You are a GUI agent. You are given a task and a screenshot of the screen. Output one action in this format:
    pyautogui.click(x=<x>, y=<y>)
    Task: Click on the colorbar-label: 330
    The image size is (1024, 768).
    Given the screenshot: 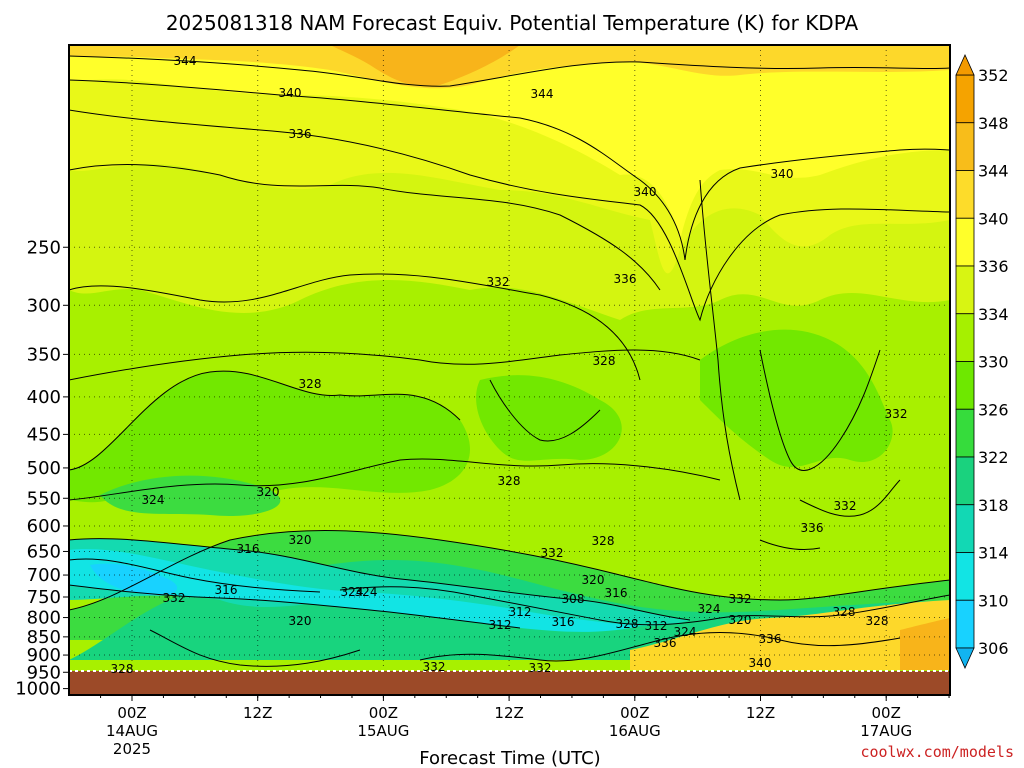 What is the action you would take?
    pyautogui.click(x=993, y=362)
    